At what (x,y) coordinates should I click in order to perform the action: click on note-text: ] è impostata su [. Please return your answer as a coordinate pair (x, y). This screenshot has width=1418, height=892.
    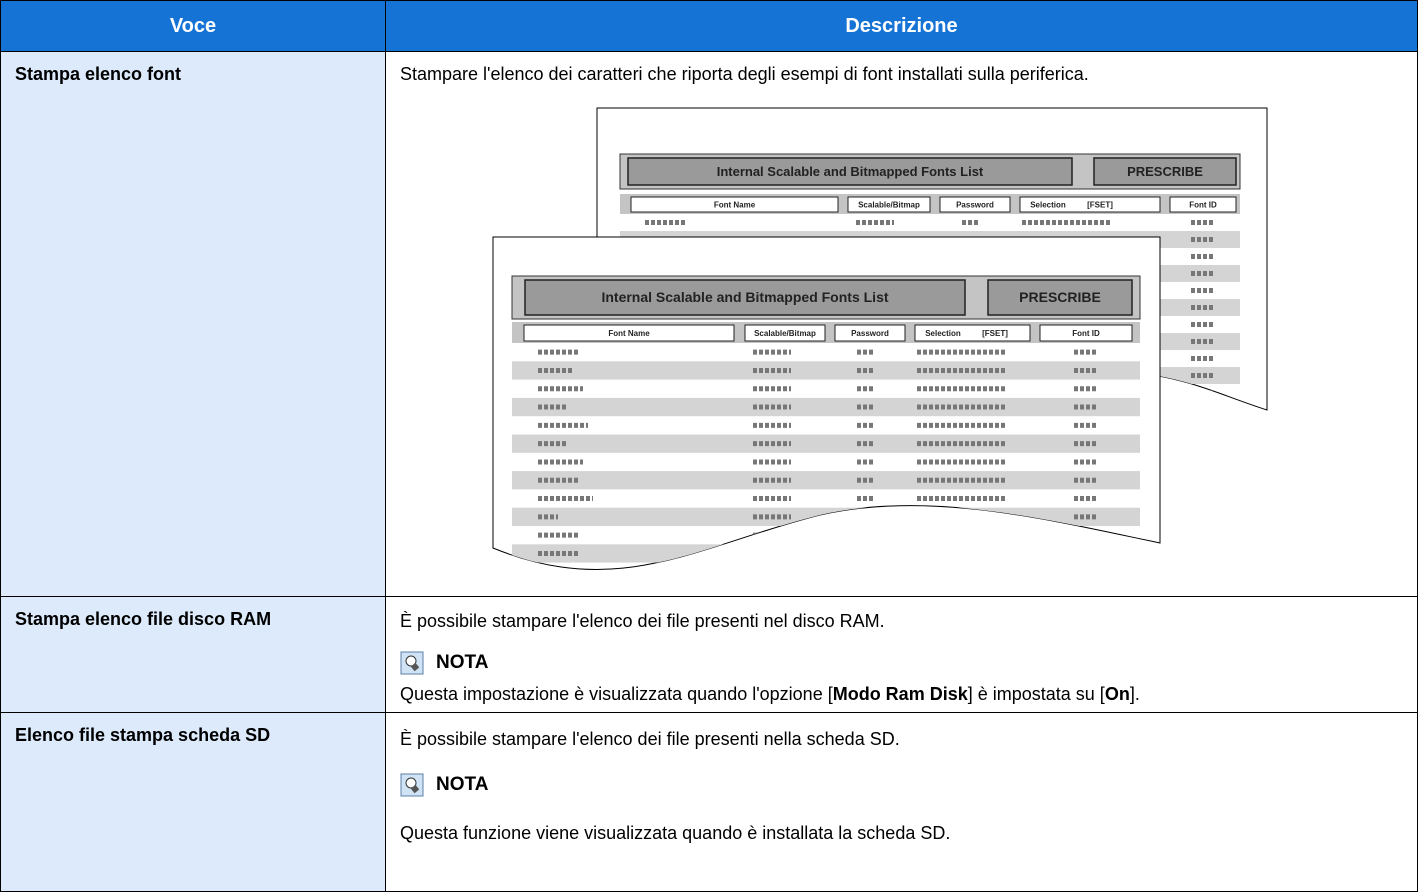
    Looking at the image, I should click on (1036, 694).